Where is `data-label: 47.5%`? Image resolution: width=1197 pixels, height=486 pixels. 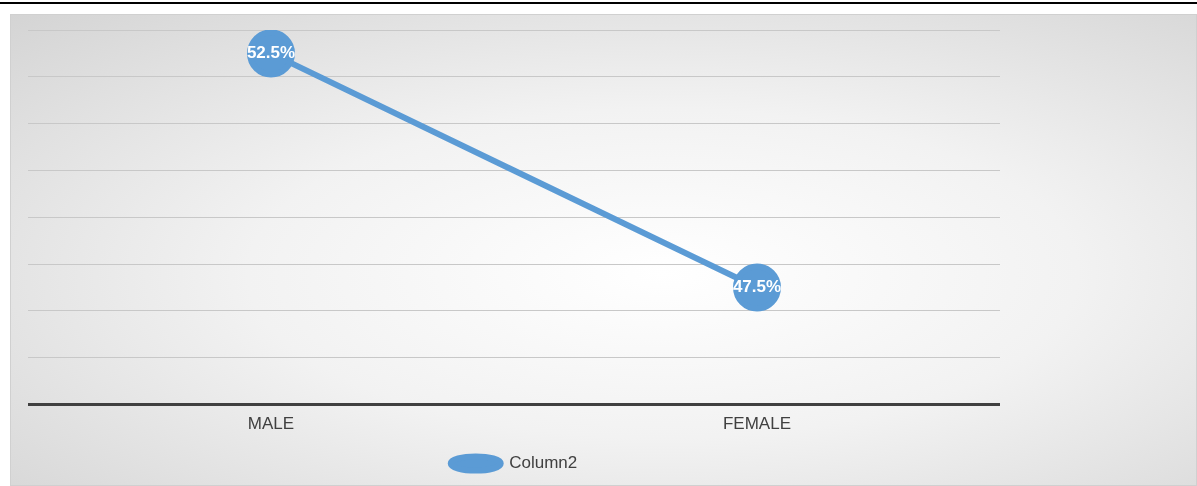
data-label: 47.5% is located at coordinates (757, 287).